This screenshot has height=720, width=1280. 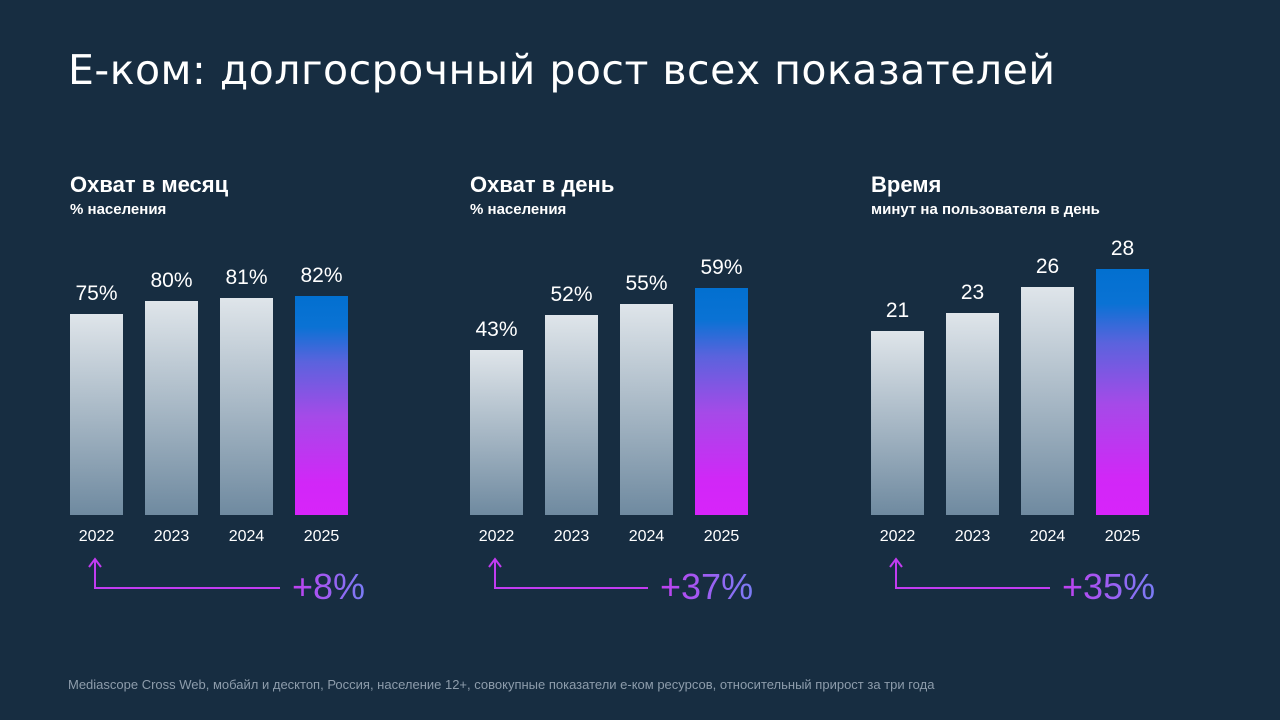 What do you see at coordinates (1122, 248) in the screenshot?
I see `data-label: 28` at bounding box center [1122, 248].